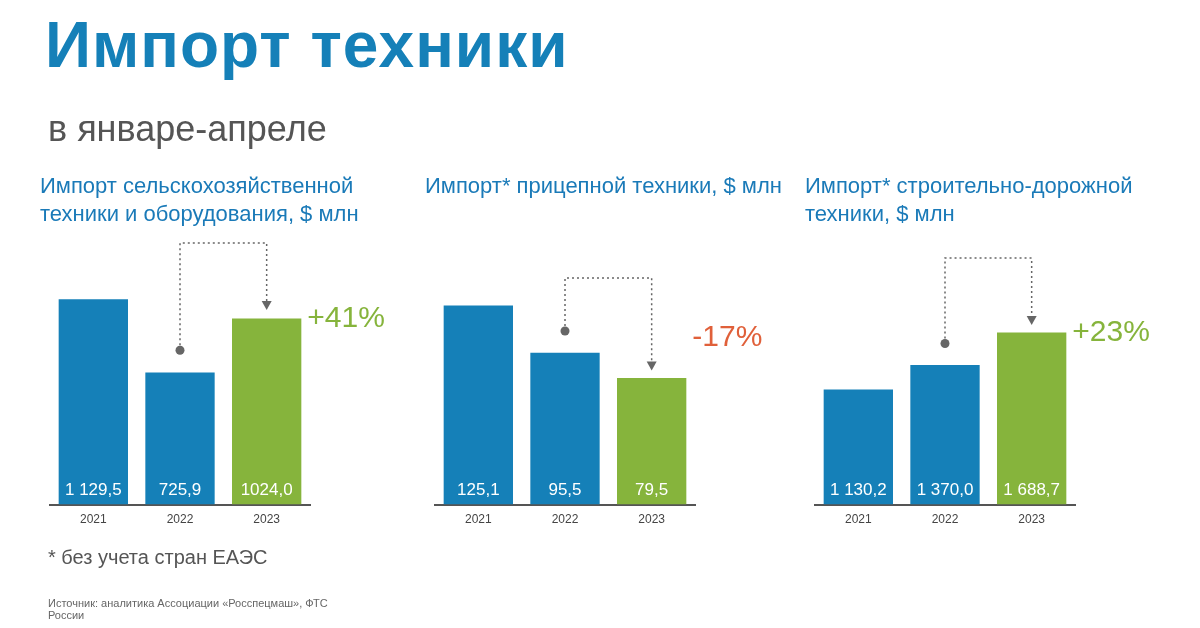 This screenshot has width=1200, height=628. What do you see at coordinates (180, 489) in the screenshot?
I see `data-label: 725,9` at bounding box center [180, 489].